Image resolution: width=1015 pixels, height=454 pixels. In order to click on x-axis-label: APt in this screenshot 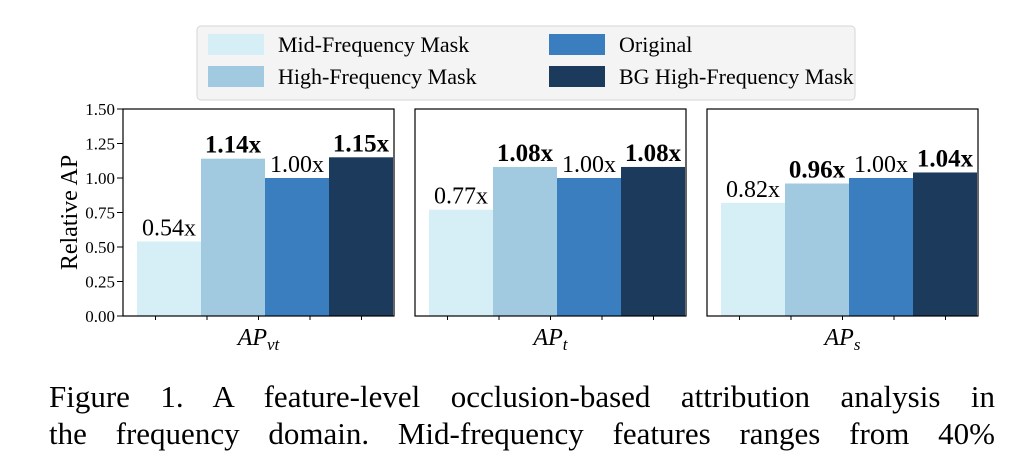, I will do `click(549, 339)`.